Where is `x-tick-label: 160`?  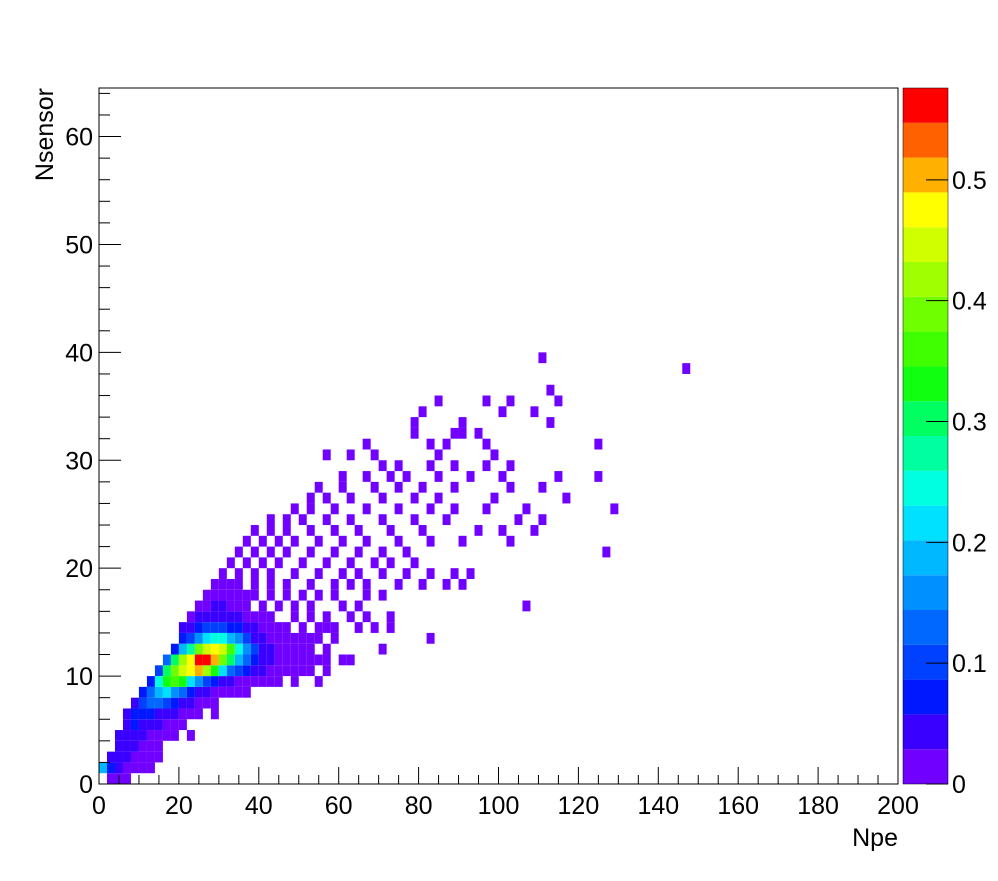
x-tick-label: 160 is located at coordinates (738, 806).